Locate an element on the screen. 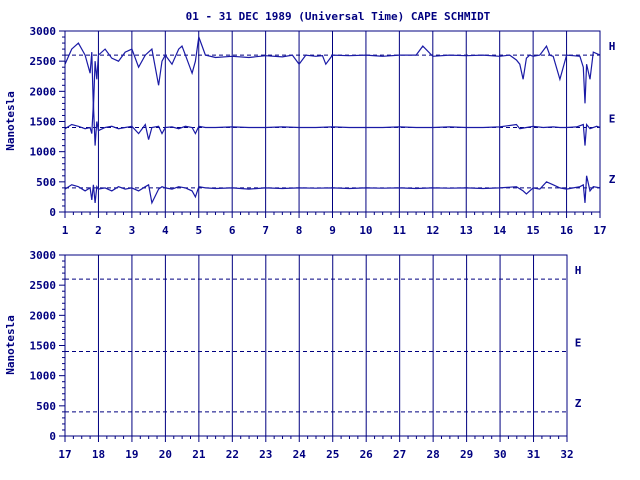 The height and width of the screenshot is (480, 640). x-tick-label: 1 is located at coordinates (65, 230).